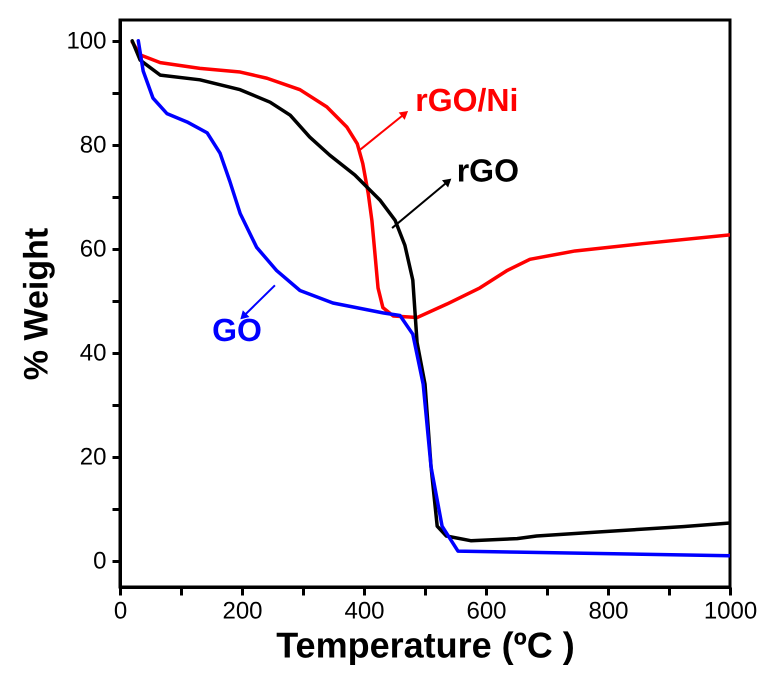 The height and width of the screenshot is (673, 768). I want to click on y-axis-title: % Weight, so click(36, 304).